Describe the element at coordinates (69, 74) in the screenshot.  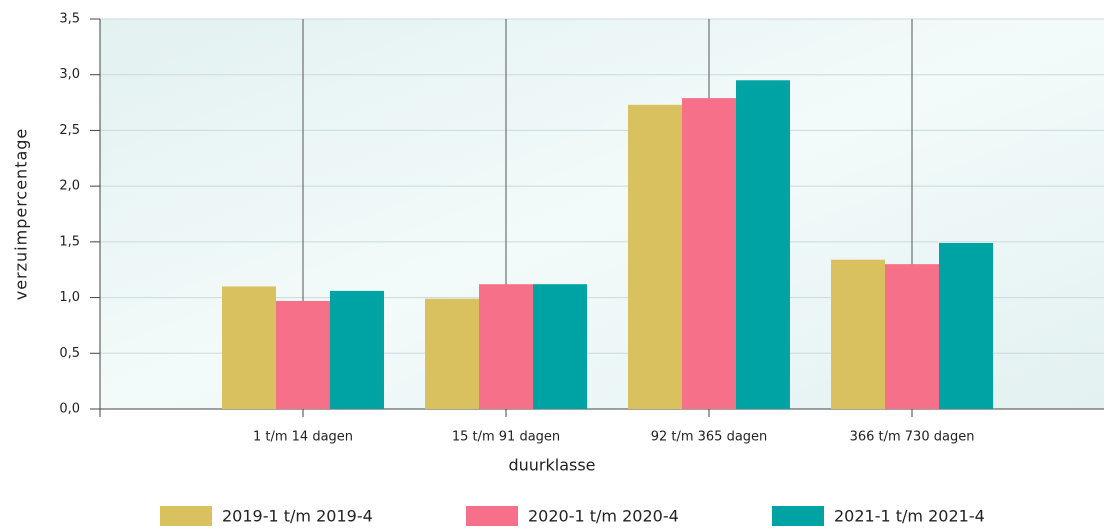
I see `y-tick-label: 3,0` at that location.